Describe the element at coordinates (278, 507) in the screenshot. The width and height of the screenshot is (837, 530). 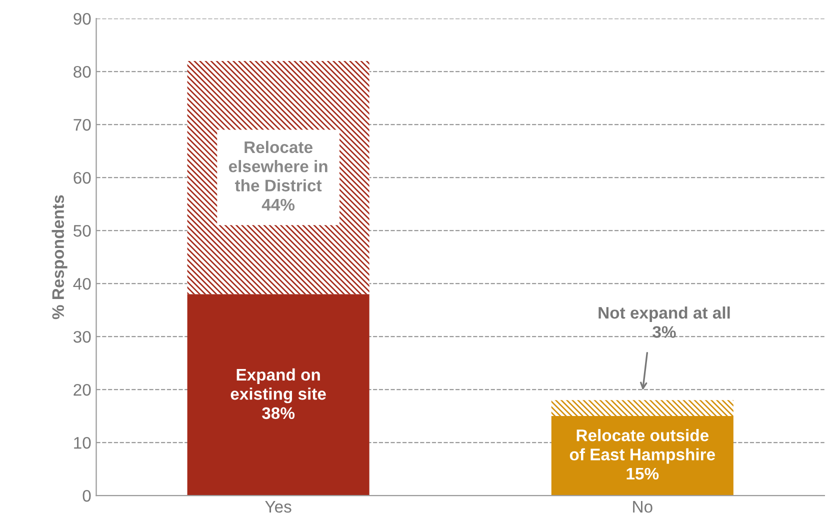
I see `x-tick-label: Yes` at that location.